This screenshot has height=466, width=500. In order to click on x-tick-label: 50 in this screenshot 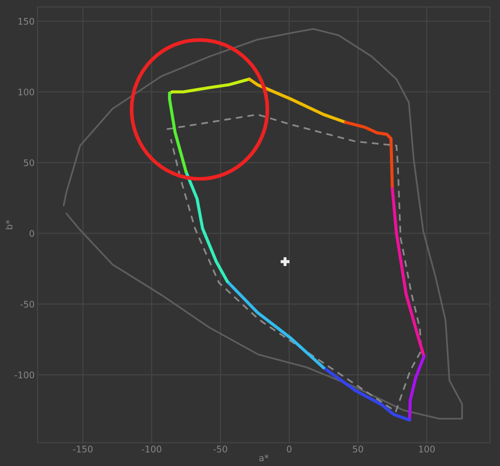, I will do `click(358, 449)`.